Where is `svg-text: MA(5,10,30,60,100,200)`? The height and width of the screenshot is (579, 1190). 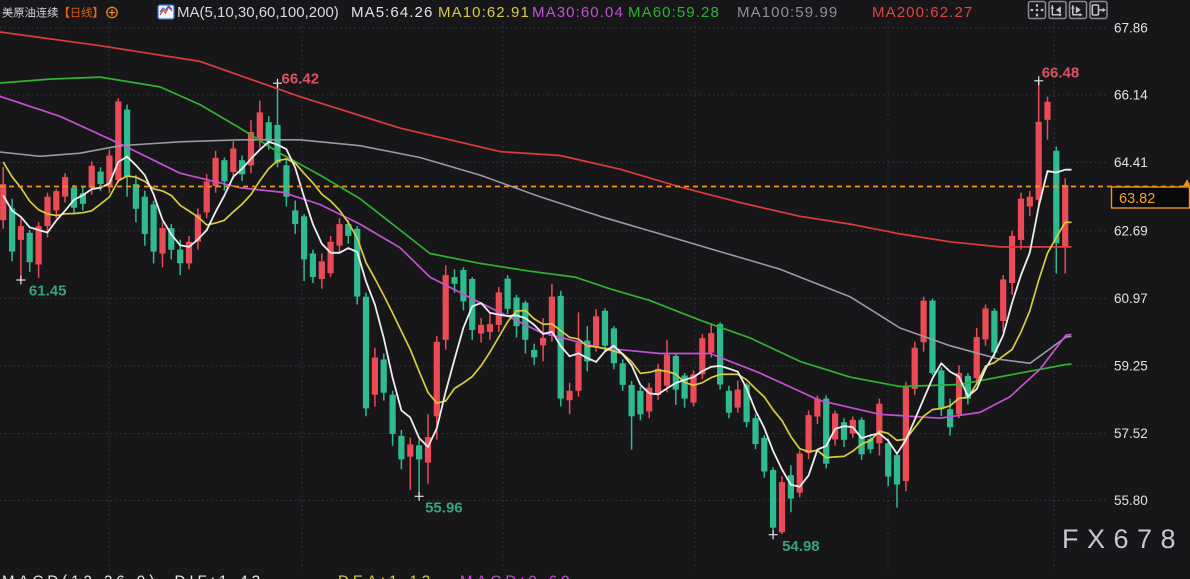 svg-text: MA(5,10,30,60,100,200) is located at coordinates (258, 12).